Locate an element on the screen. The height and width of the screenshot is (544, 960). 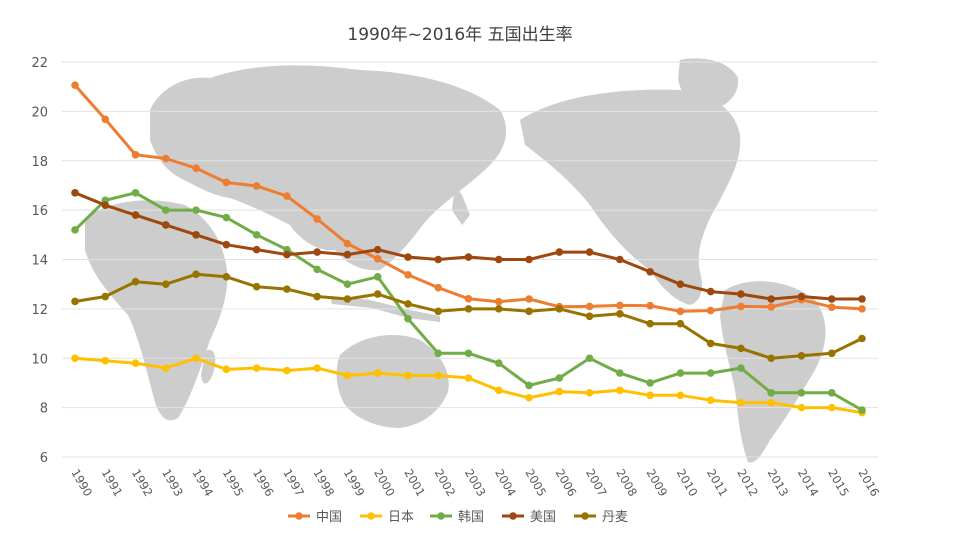
map-japan-islands is located at coordinates (461, 205).